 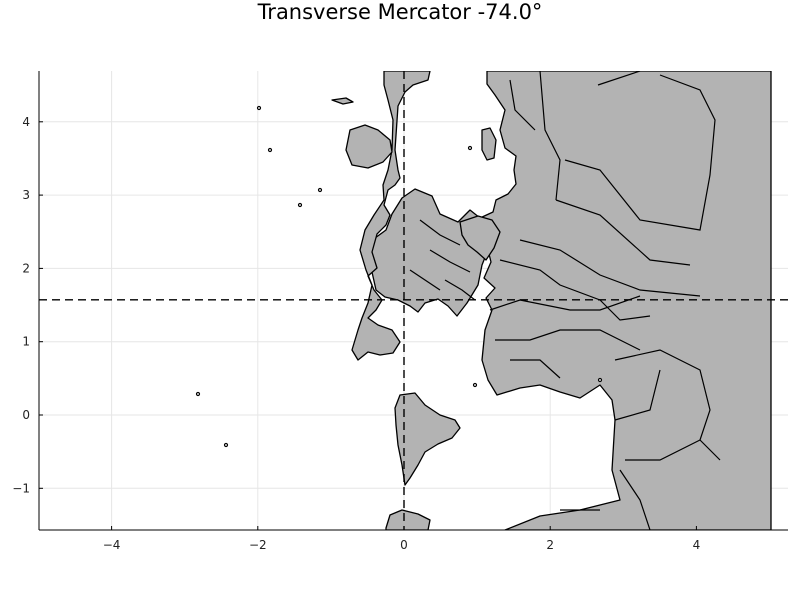 What do you see at coordinates (258, 545) in the screenshot?
I see `x-tick-label: −2` at bounding box center [258, 545].